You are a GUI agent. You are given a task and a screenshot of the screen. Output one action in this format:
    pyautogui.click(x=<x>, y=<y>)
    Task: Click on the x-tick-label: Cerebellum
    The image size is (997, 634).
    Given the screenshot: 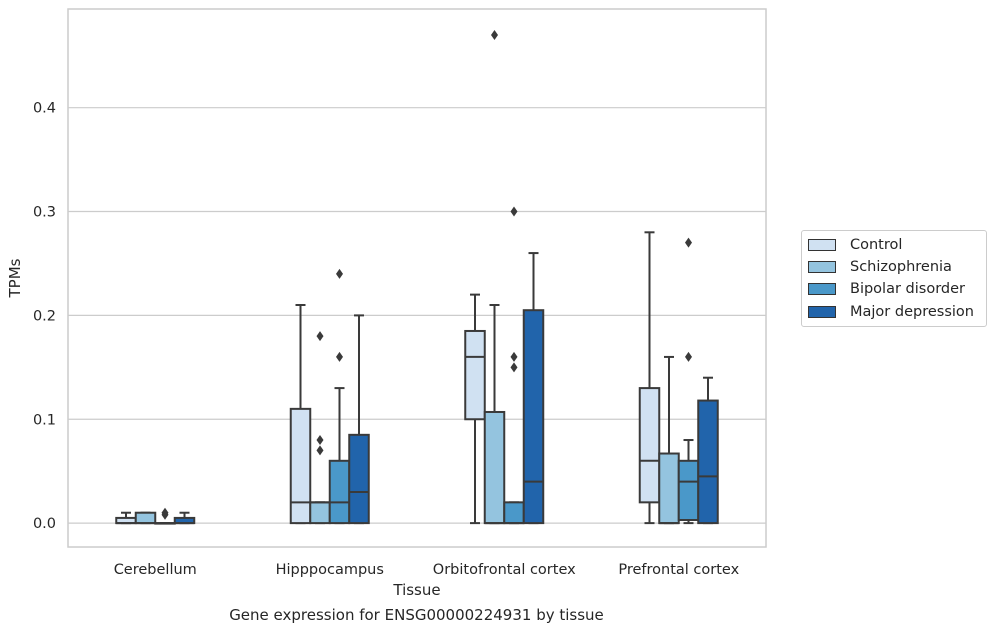 What is the action you would take?
    pyautogui.click(x=155, y=570)
    